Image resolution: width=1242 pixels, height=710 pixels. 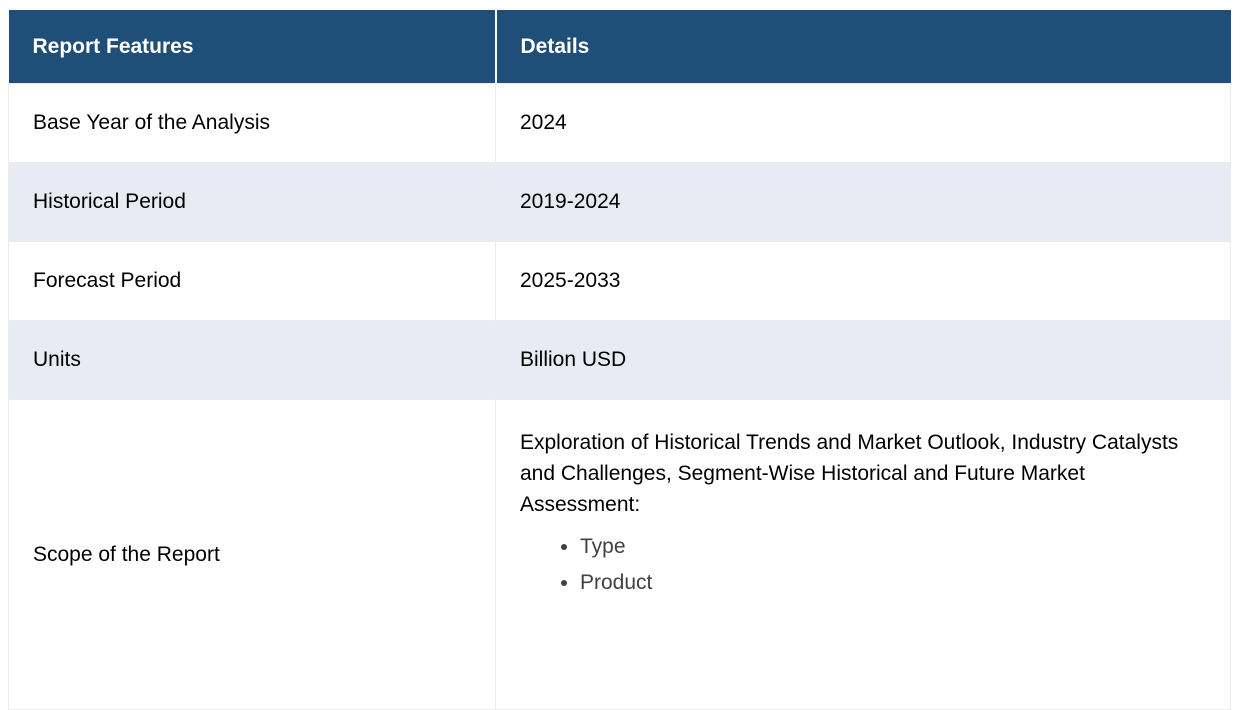 What do you see at coordinates (892, 547) in the screenshot?
I see `list-item: Type` at bounding box center [892, 547].